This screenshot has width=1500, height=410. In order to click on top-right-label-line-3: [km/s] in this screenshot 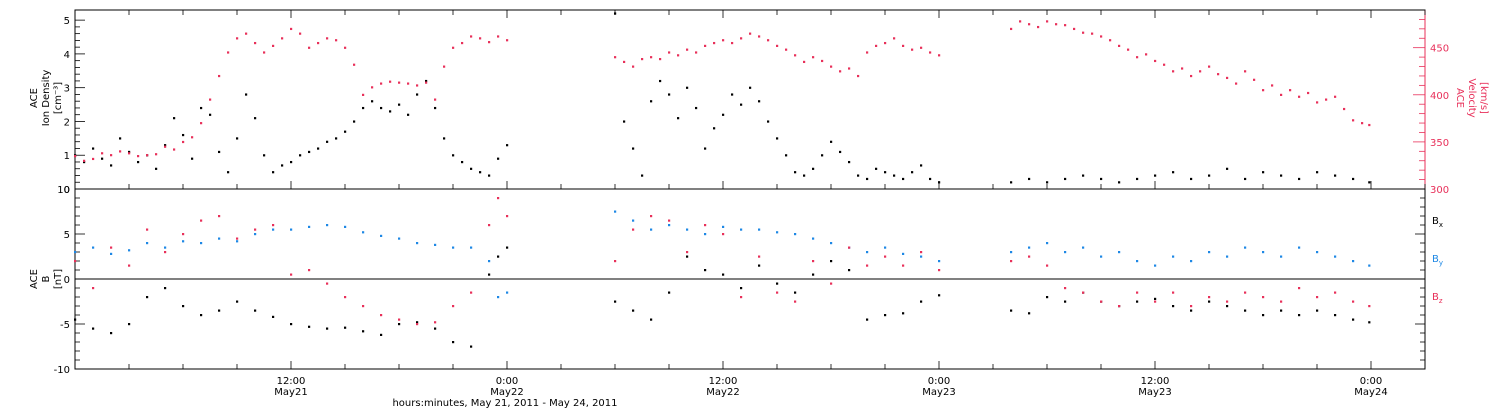, I will do `click(1483, 98)`.